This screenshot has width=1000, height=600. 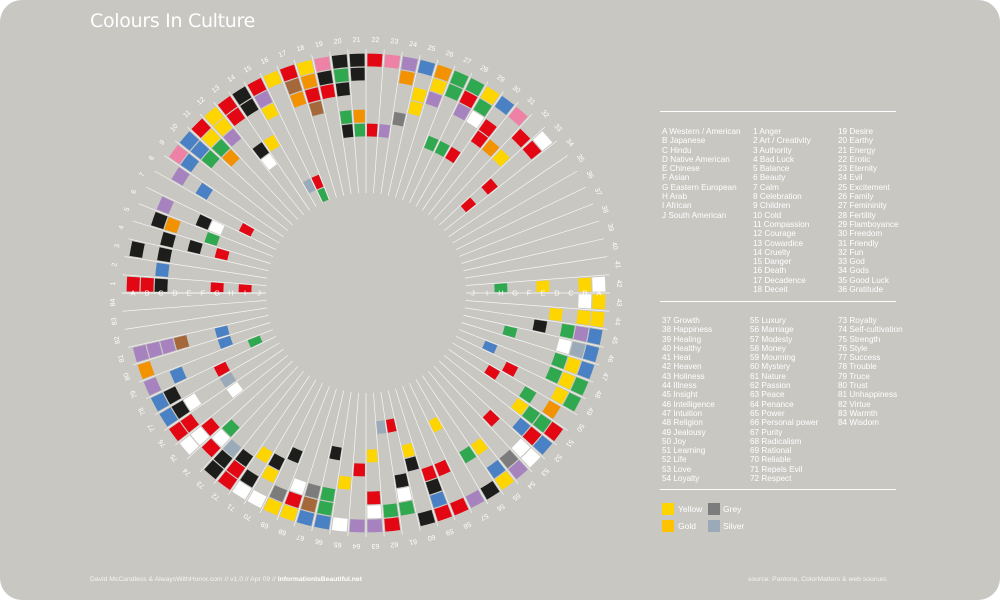 I want to click on colour-cell-77-C, so click(x=192, y=402).